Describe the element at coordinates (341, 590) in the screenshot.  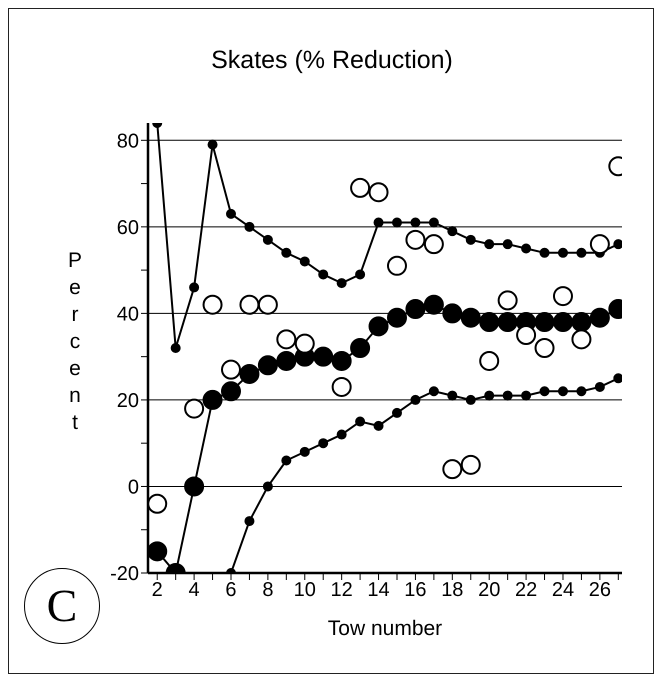
I see `x-tick-label: 12` at that location.